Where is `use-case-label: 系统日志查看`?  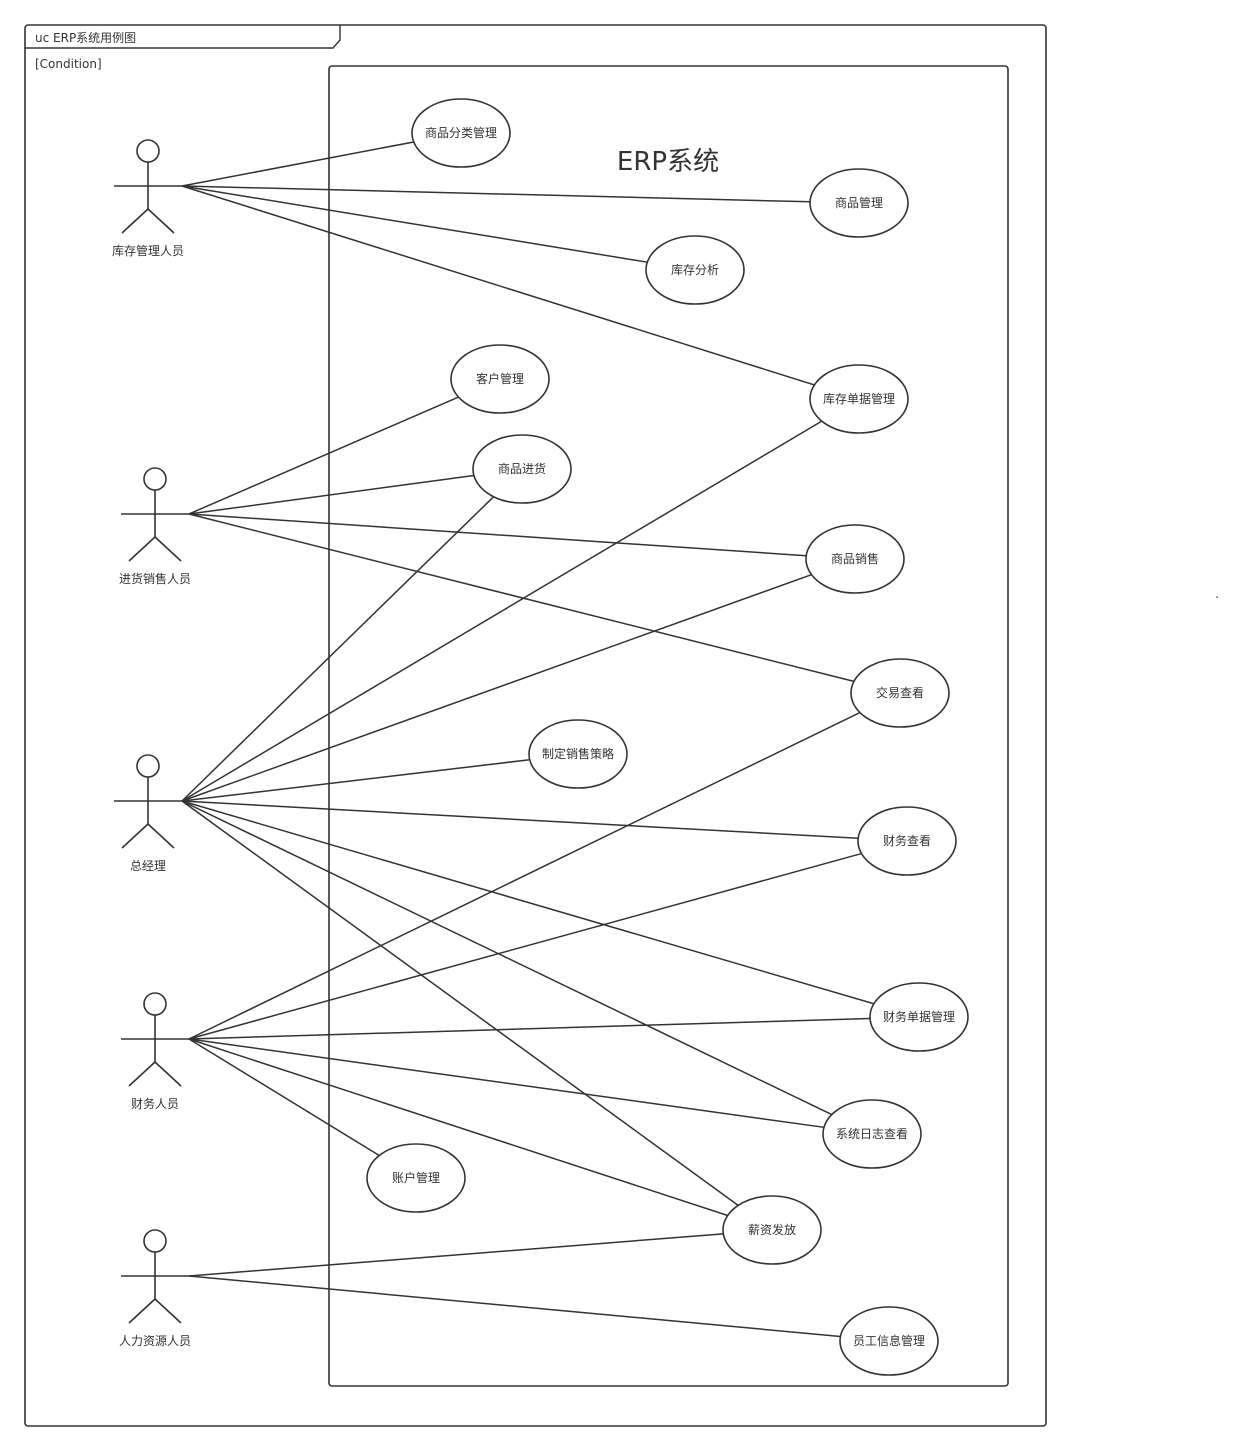 use-case-label: 系统日志查看 is located at coordinates (872, 1134).